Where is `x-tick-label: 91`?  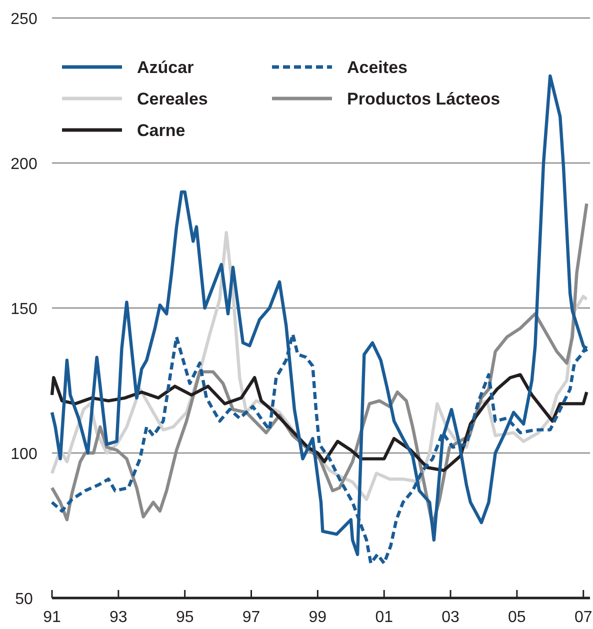
x-tick-label: 91 is located at coordinates (52, 617).